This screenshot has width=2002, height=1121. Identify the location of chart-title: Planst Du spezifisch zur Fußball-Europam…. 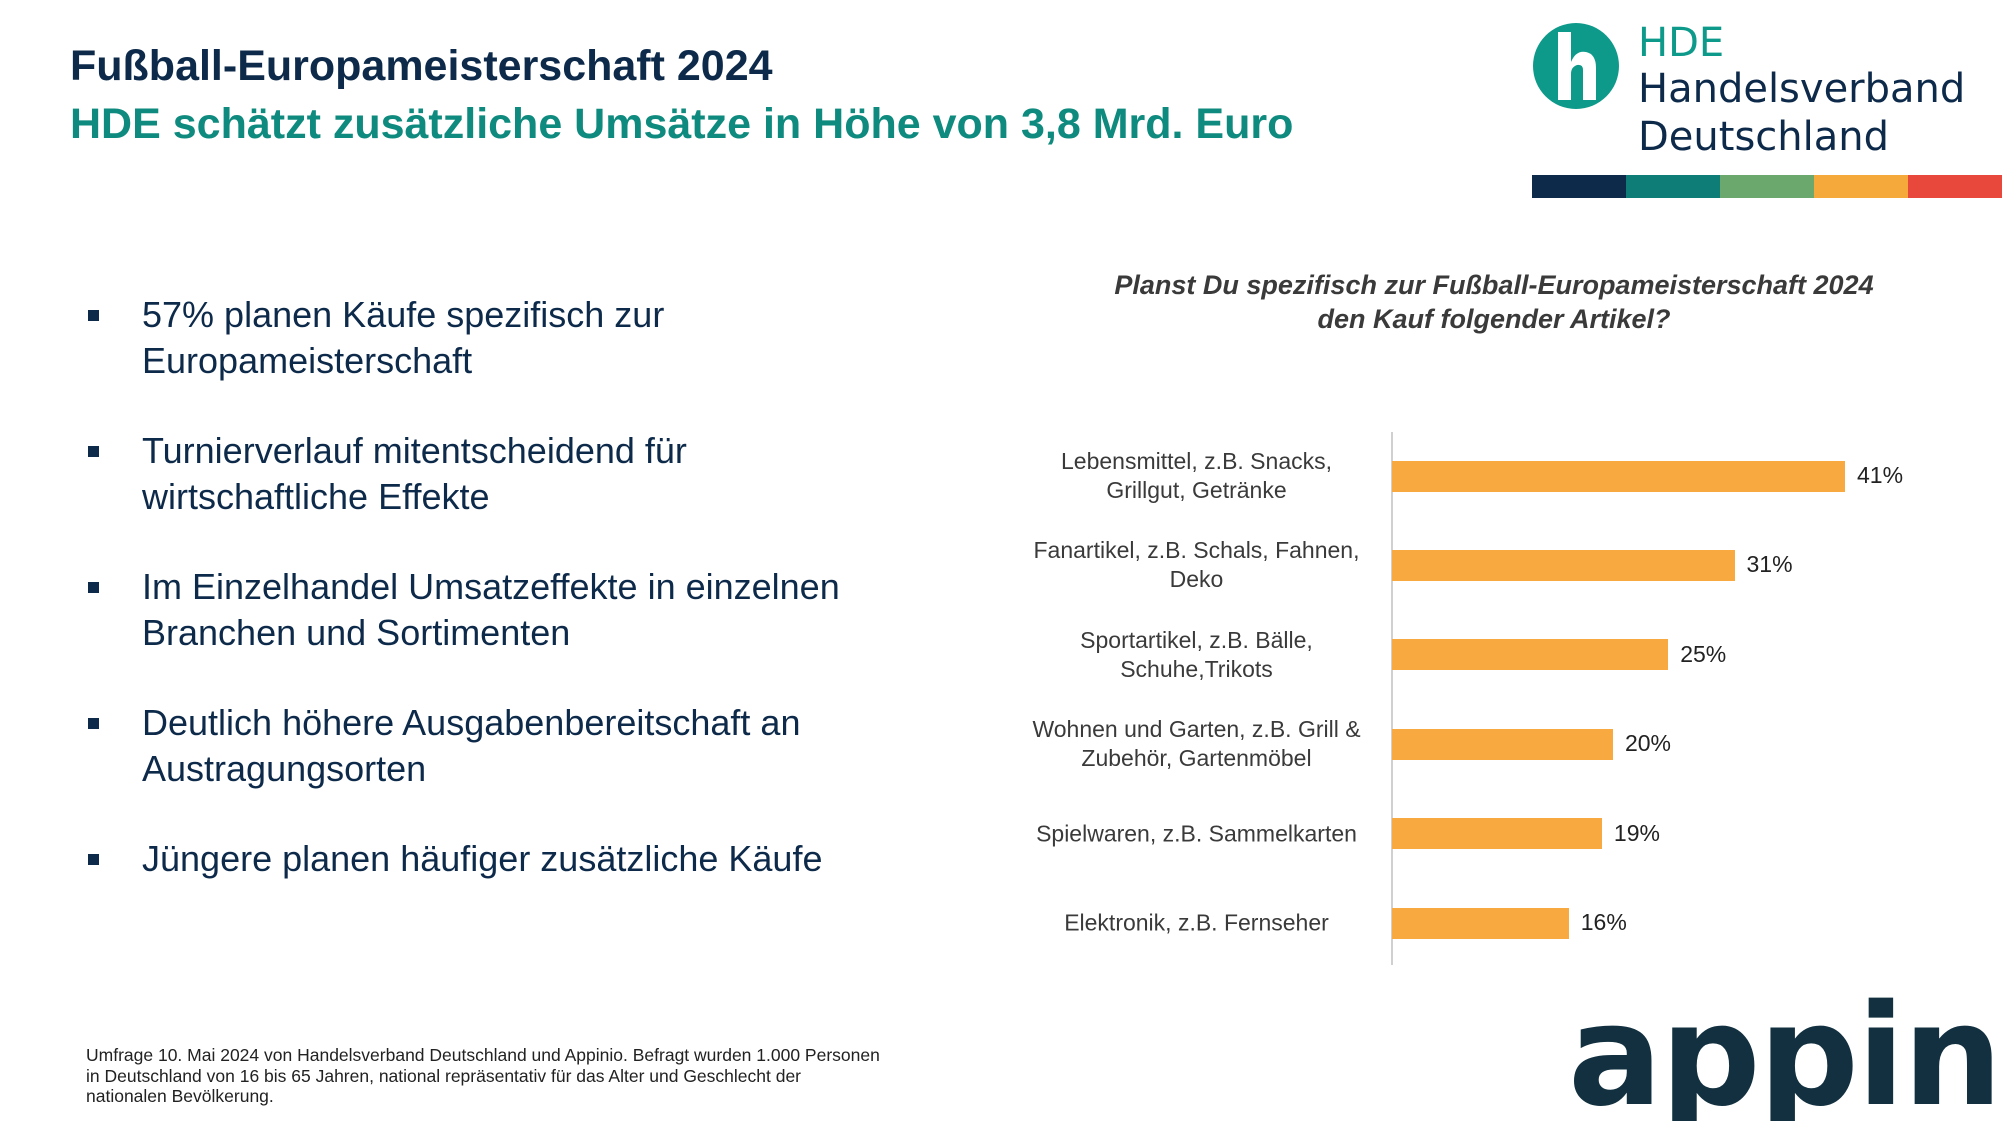
(1494, 302).